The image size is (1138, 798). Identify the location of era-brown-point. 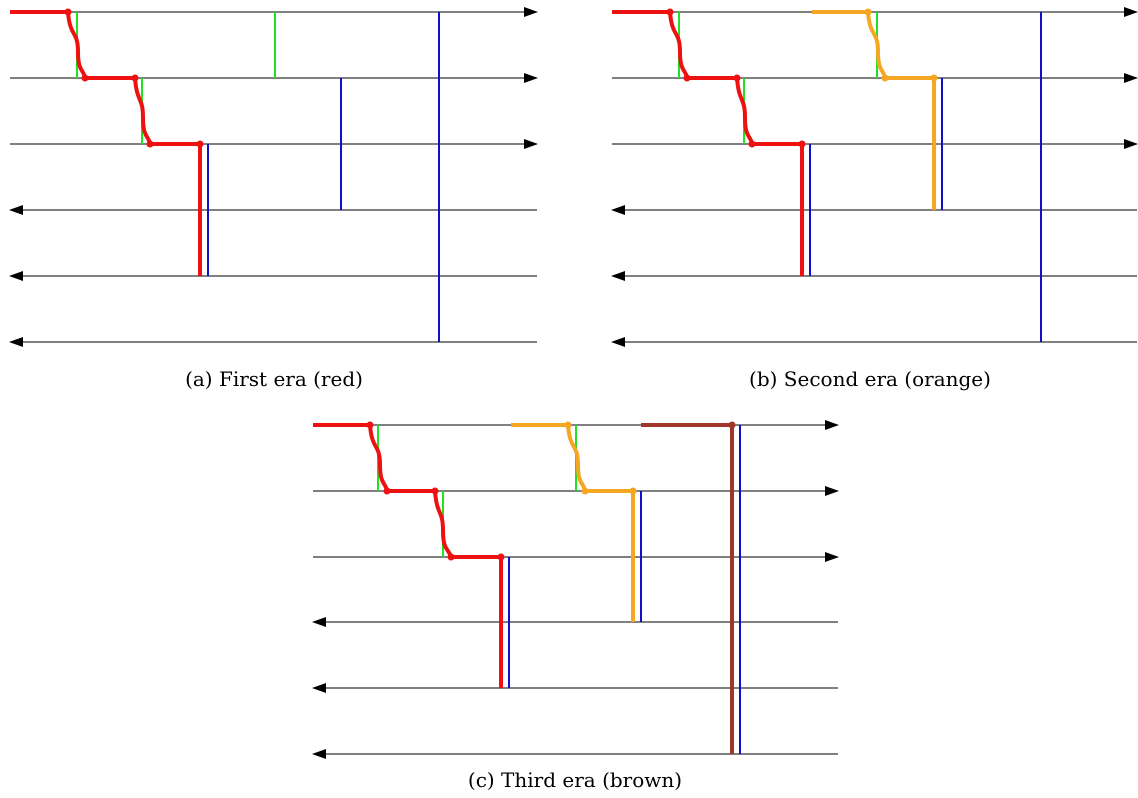
(732, 425).